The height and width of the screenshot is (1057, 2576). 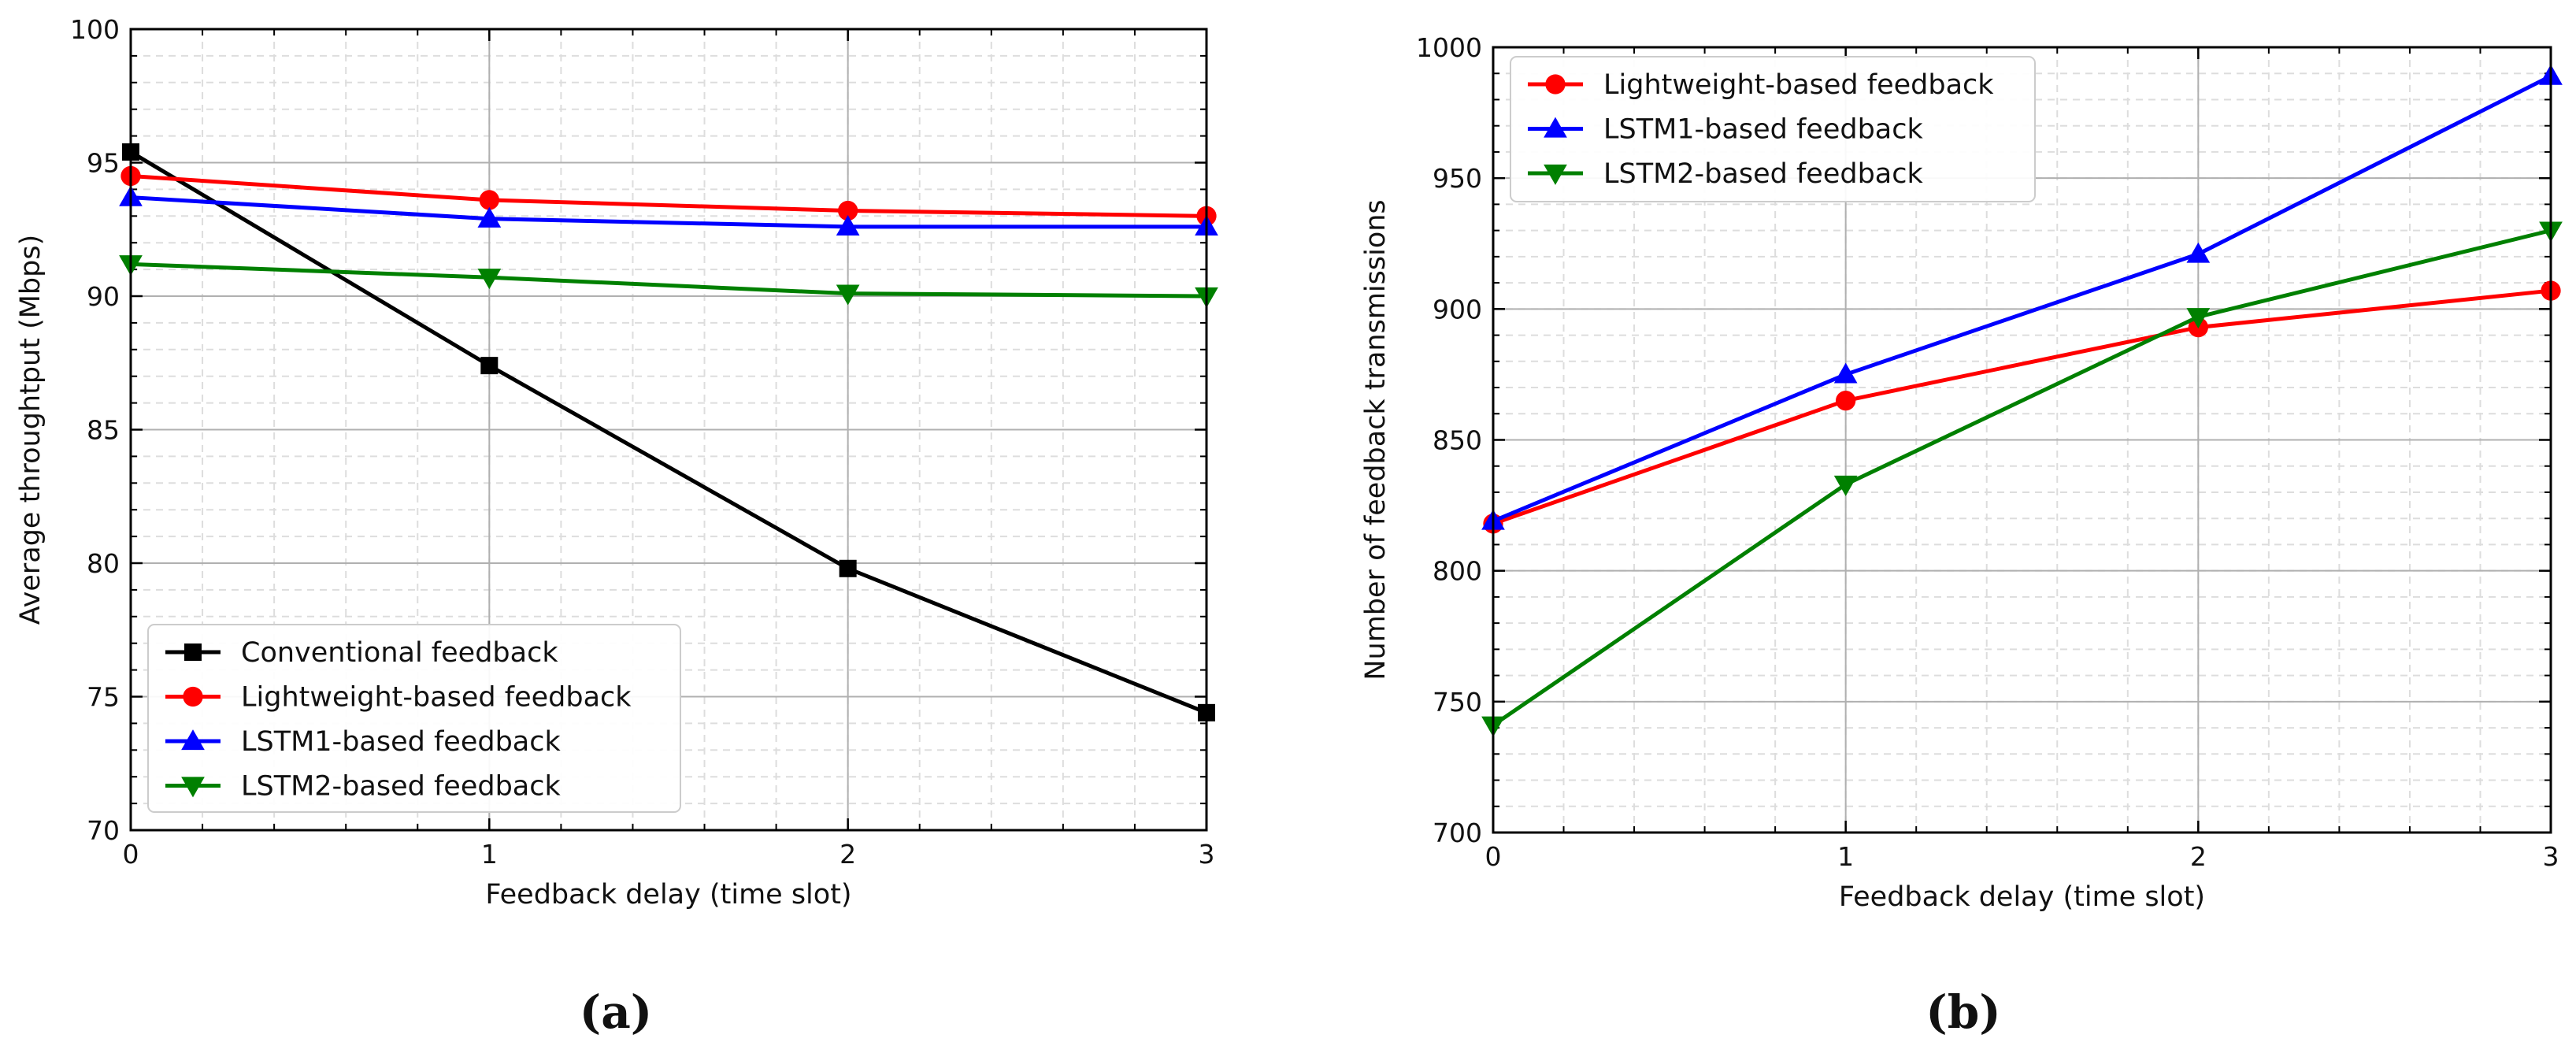 What do you see at coordinates (103, 430) in the screenshot?
I see `y-tick-label: 85` at bounding box center [103, 430].